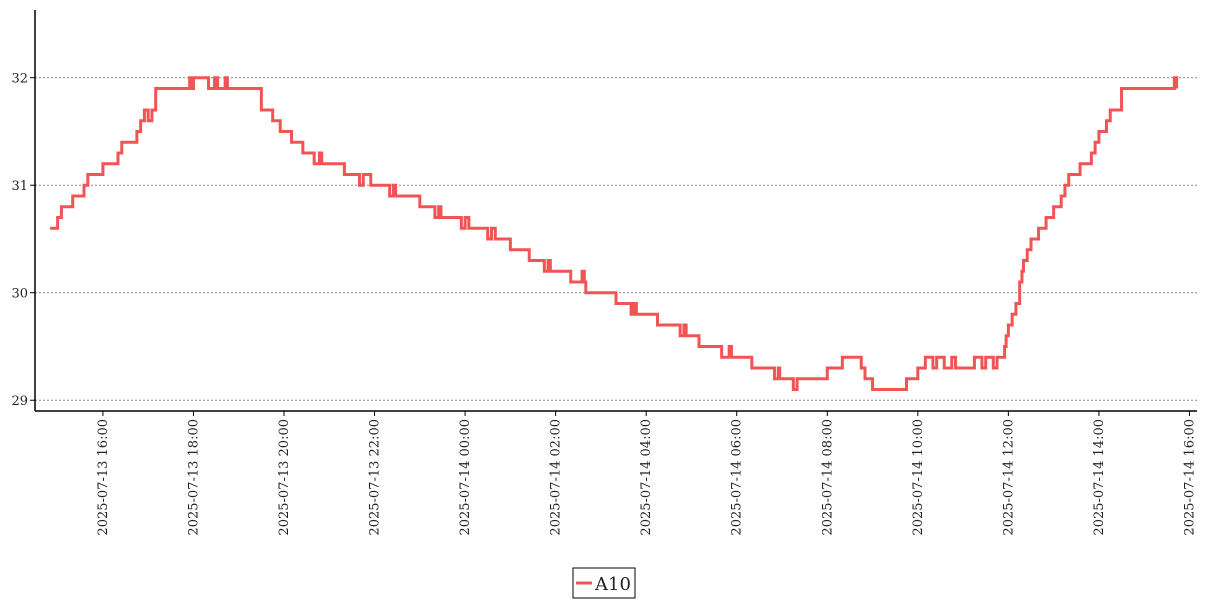  What do you see at coordinates (646, 477) in the screenshot?
I see `x-tick-label: 2025-07-14 04:00` at bounding box center [646, 477].